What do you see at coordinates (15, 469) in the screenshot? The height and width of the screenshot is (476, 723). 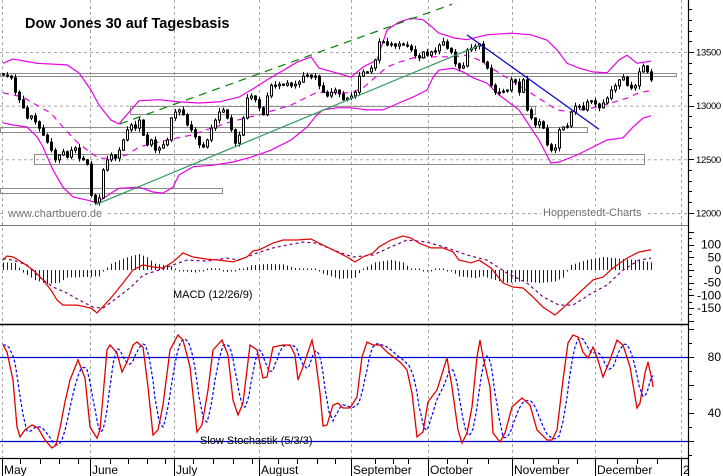 I see `month-label: May` at bounding box center [15, 469].